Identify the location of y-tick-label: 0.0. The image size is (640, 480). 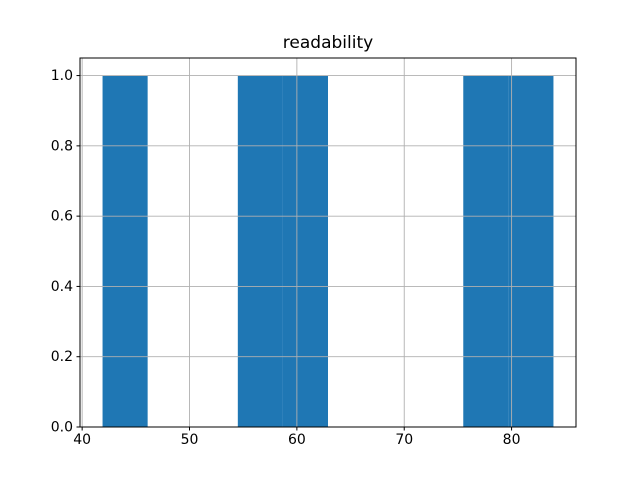
(62, 428).